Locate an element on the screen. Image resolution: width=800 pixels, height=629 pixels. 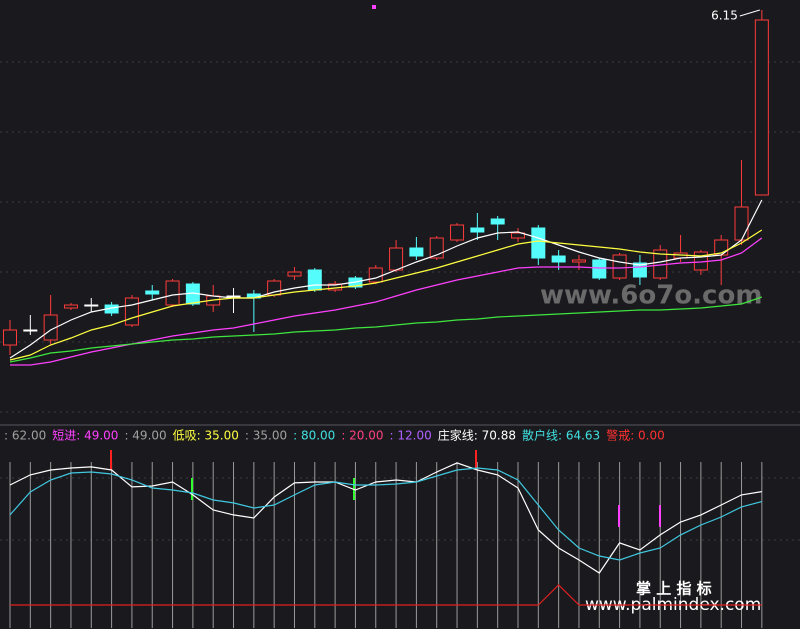
legend-item: : 62.00 is located at coordinates (25, 436).